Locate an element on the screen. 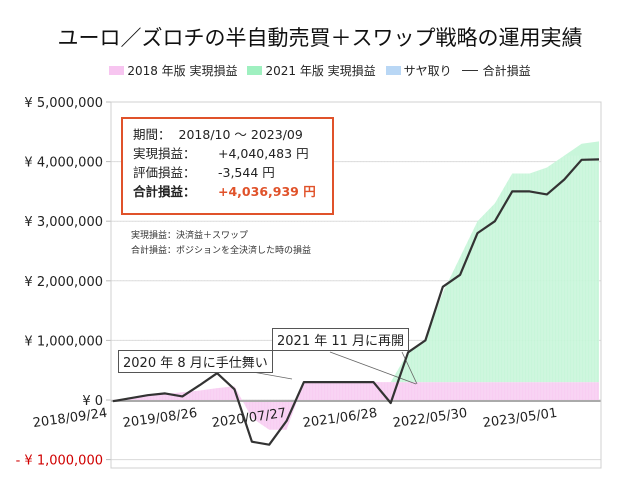 Image resolution: width=640 pixels, height=480 pixels. legend-label: 2018 年版 実現損益 is located at coordinates (182, 71).